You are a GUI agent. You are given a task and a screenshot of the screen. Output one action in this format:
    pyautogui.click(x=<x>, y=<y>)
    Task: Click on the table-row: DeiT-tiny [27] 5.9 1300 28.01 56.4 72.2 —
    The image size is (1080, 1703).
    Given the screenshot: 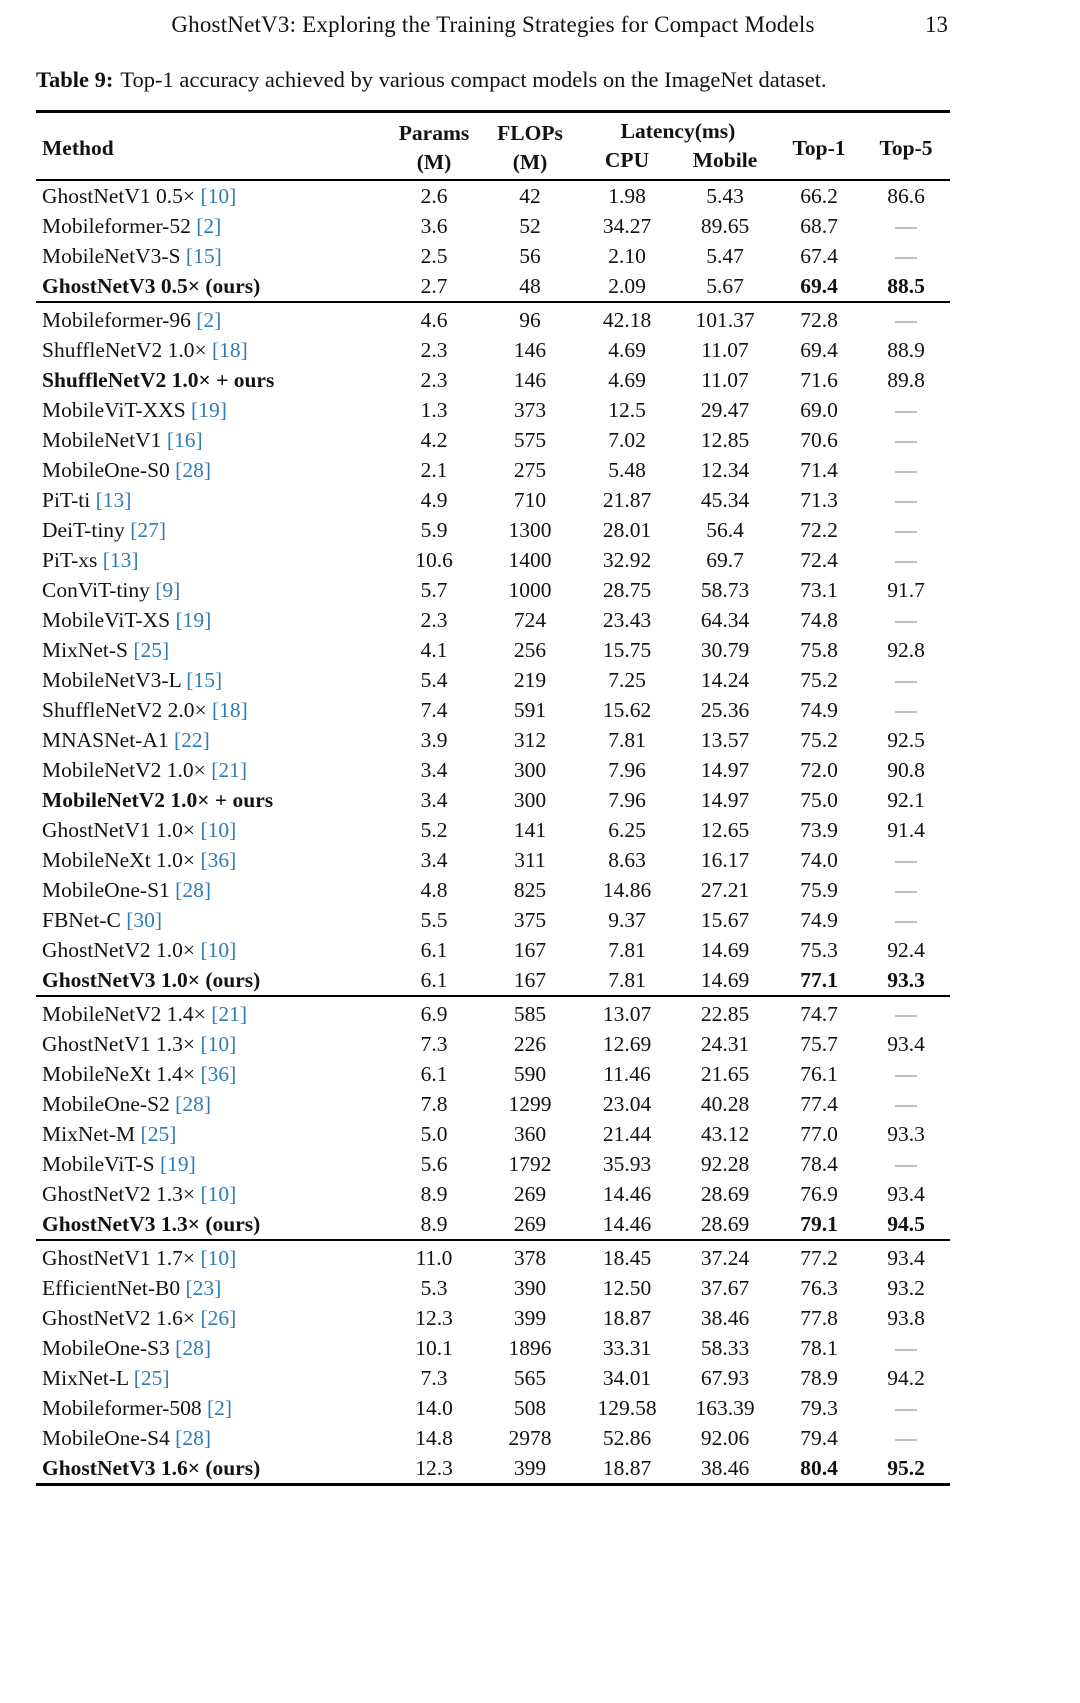 What is the action you would take?
    pyautogui.click(x=493, y=530)
    